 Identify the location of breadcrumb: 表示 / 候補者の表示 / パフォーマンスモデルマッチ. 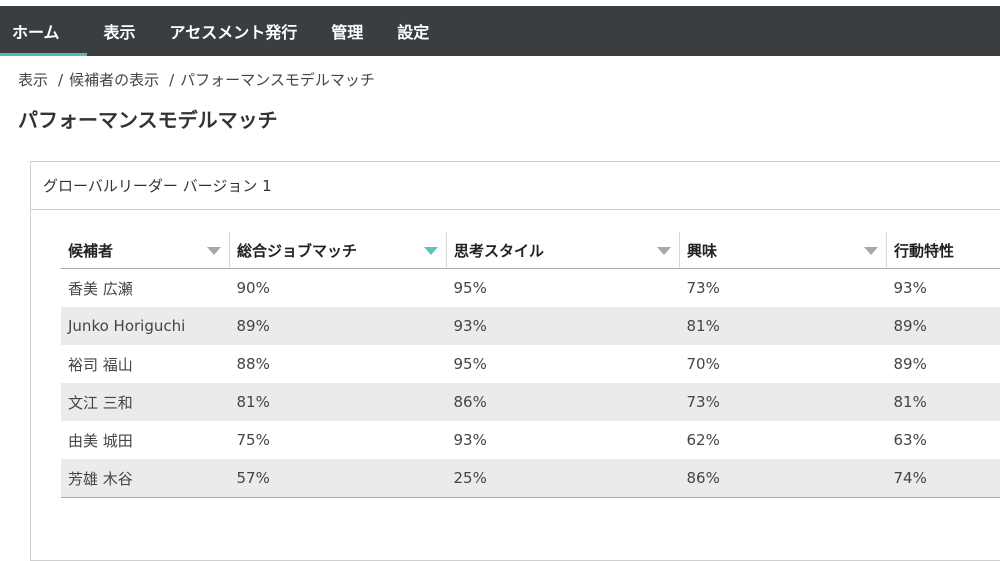
(196, 79).